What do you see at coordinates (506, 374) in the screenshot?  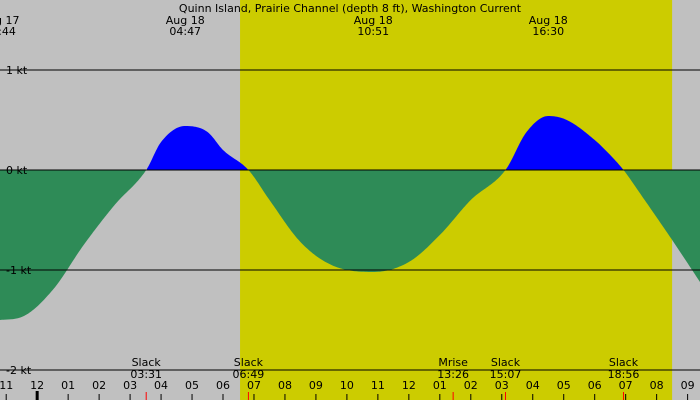 I see `event-time-label: 15:07` at bounding box center [506, 374].